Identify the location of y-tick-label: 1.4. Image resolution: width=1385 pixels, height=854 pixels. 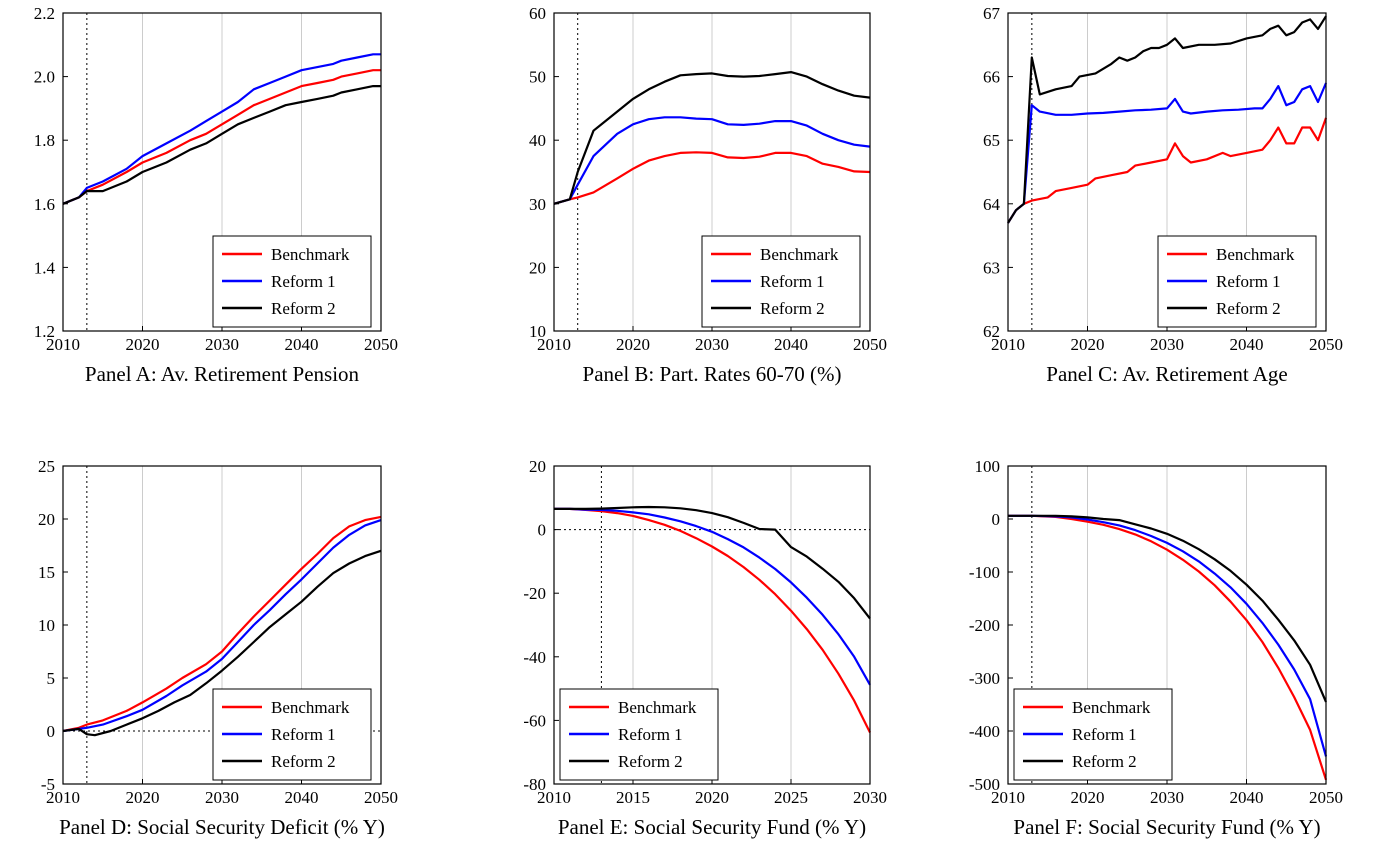
(45, 267).